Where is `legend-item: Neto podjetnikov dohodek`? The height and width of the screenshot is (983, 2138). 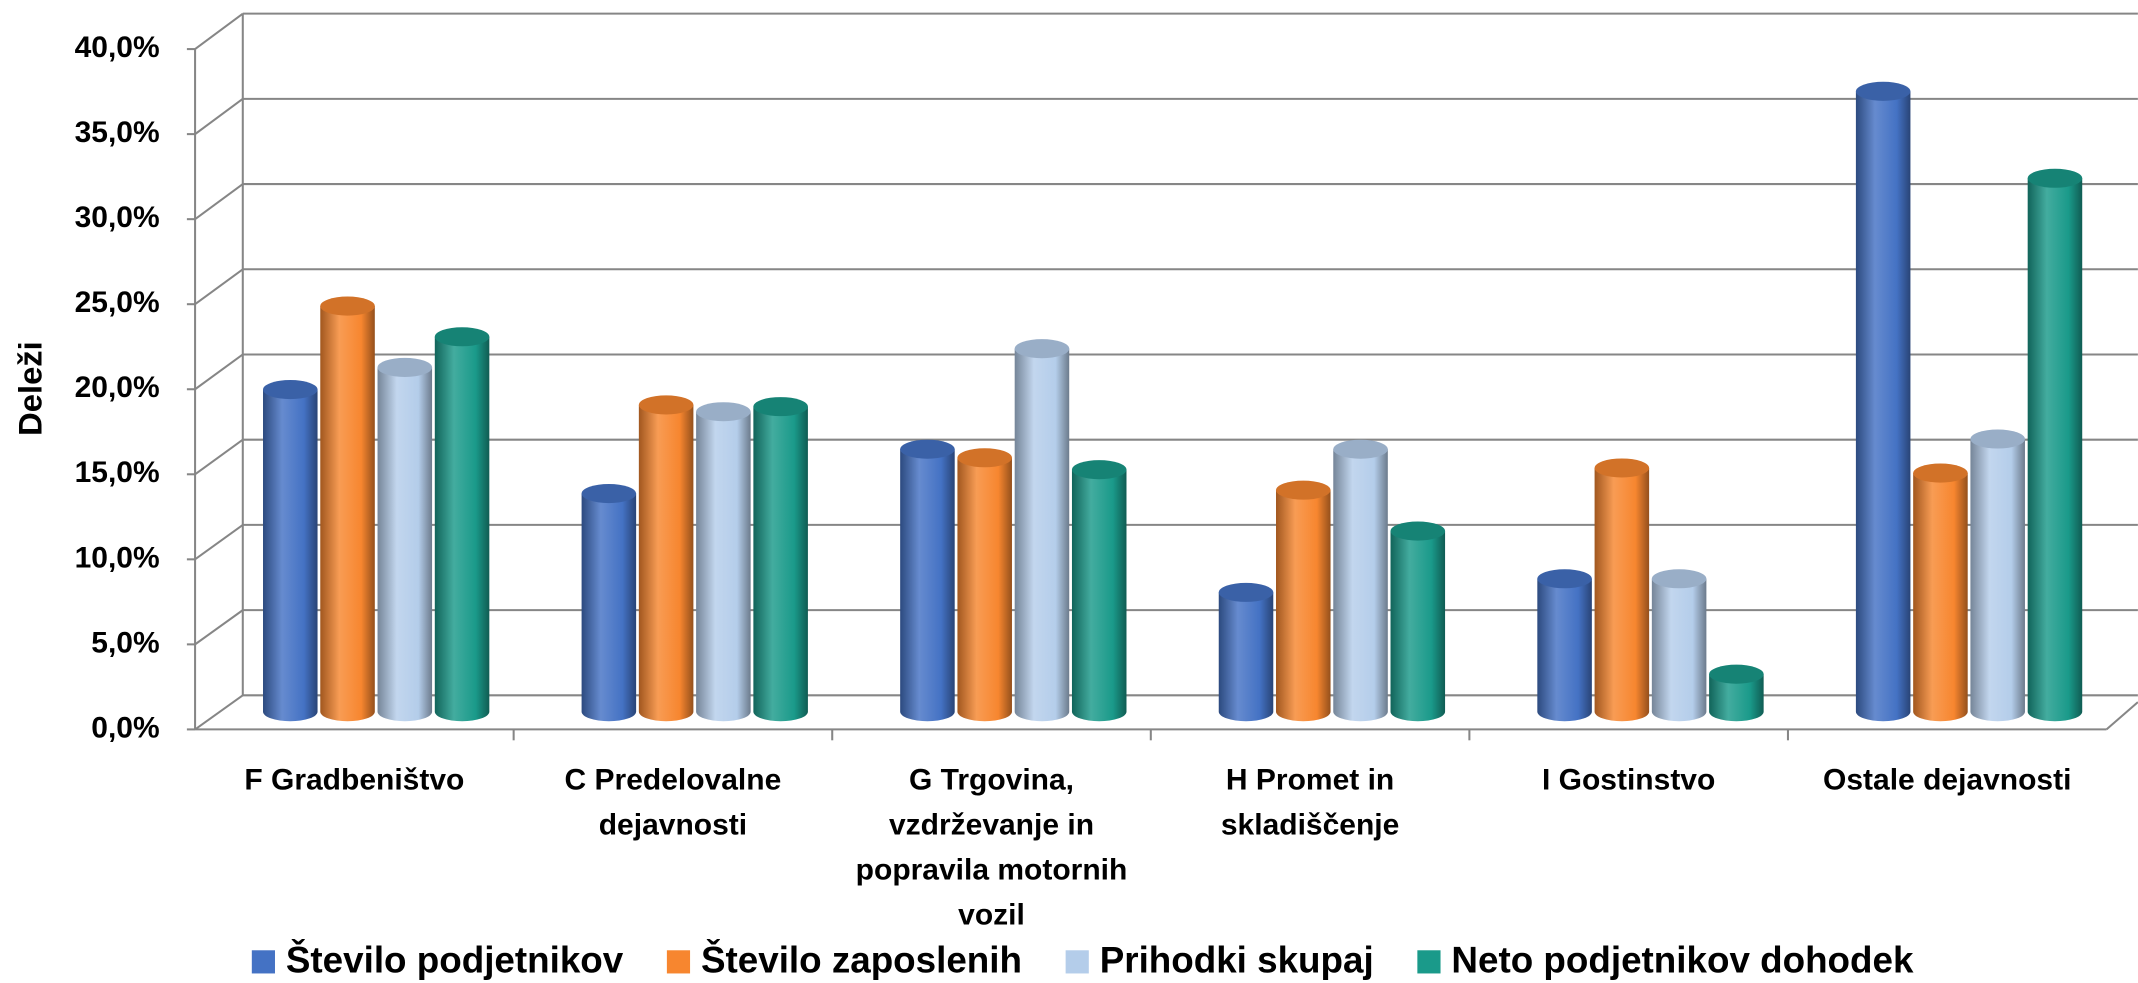 legend-item: Neto podjetnikov dohodek is located at coordinates (1665, 959).